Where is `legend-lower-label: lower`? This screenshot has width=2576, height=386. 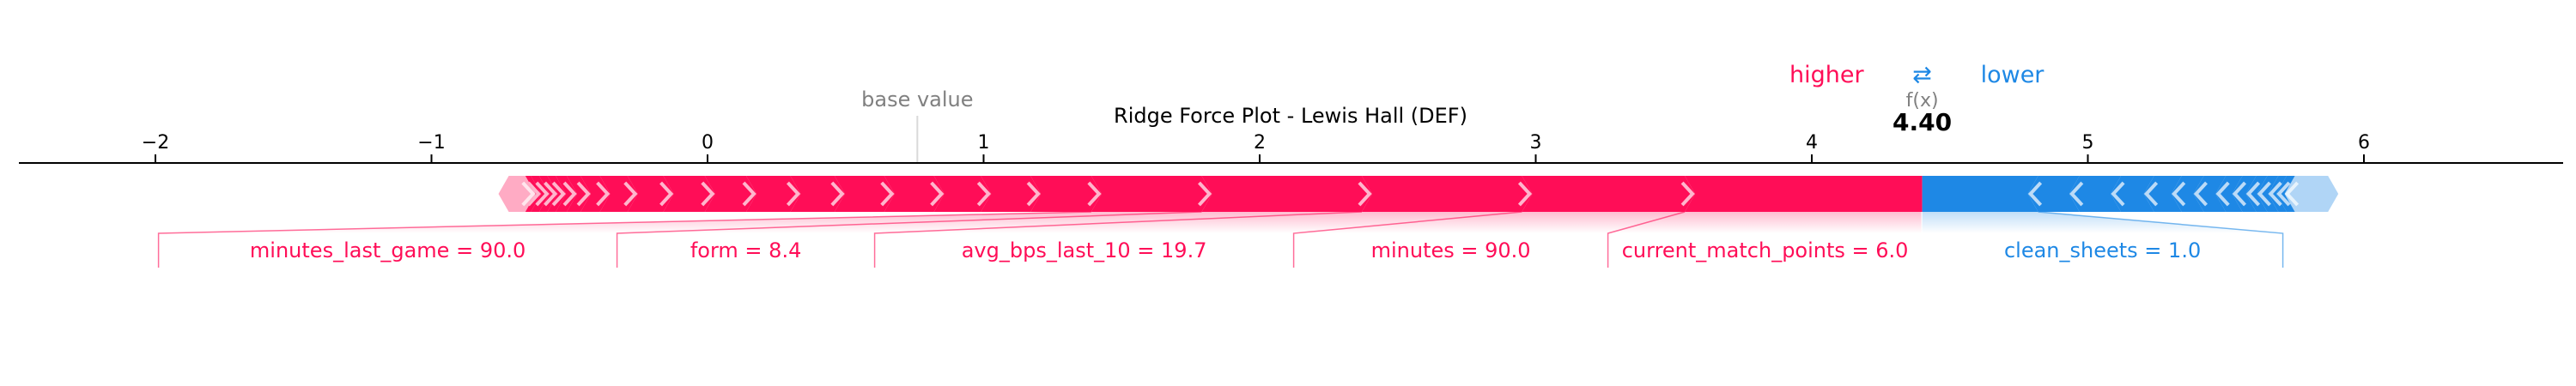
legend-lower-label: lower is located at coordinates (2013, 75).